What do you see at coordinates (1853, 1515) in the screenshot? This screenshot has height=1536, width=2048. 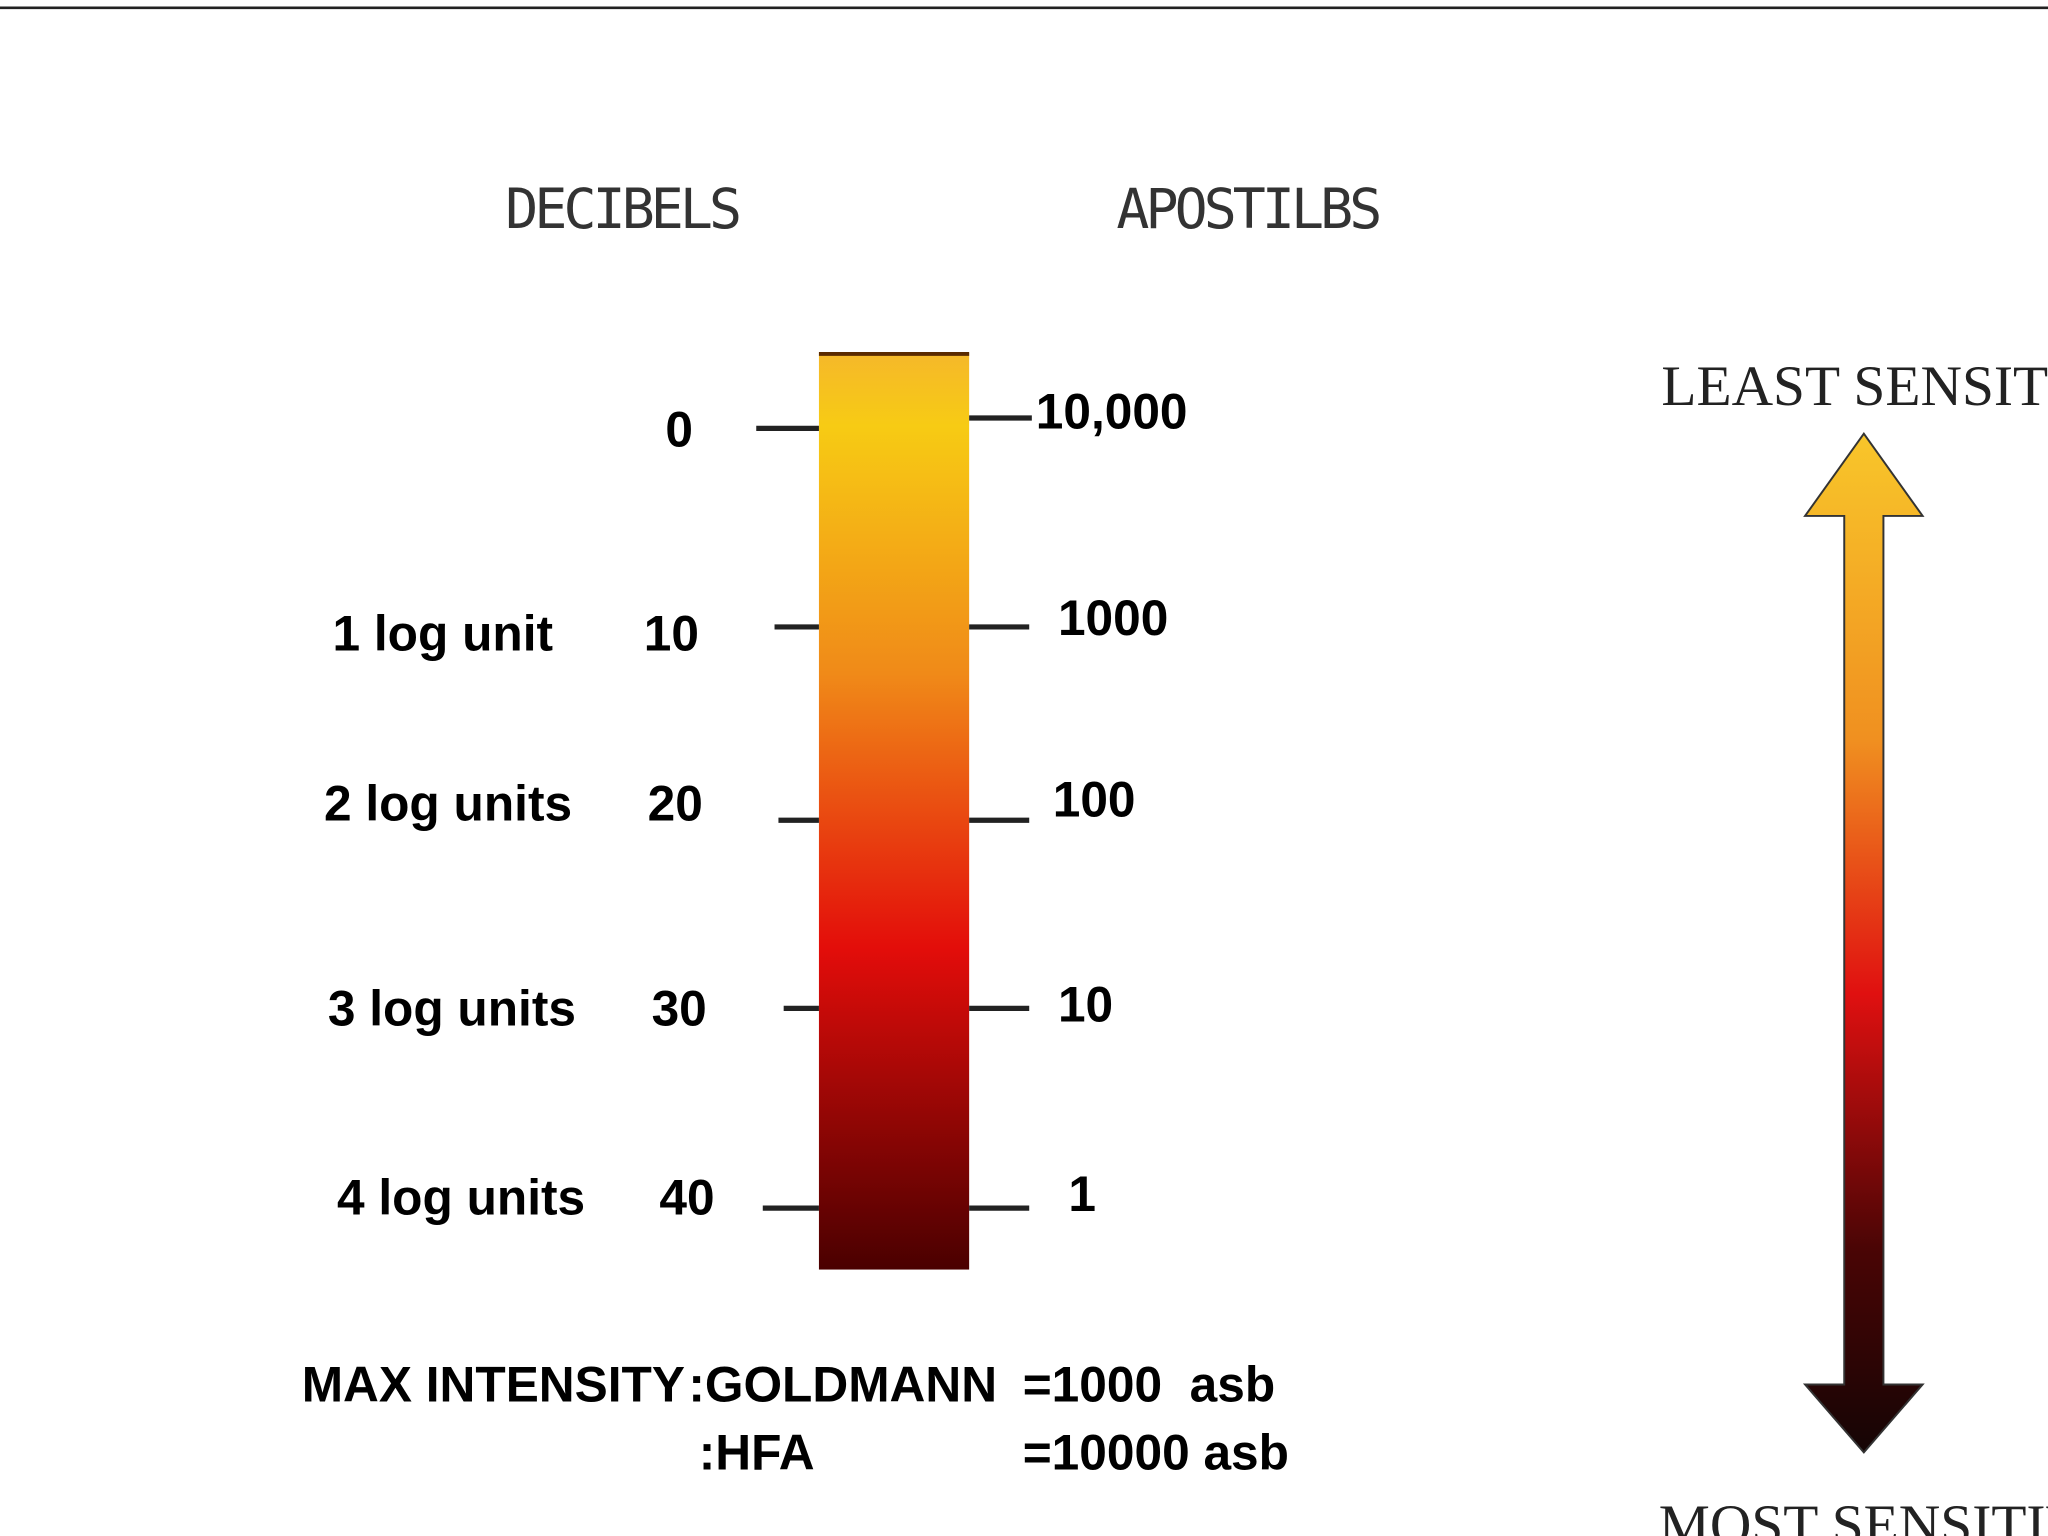 I see `arrow-bottom-label: MOST SENSITIVE` at bounding box center [1853, 1515].